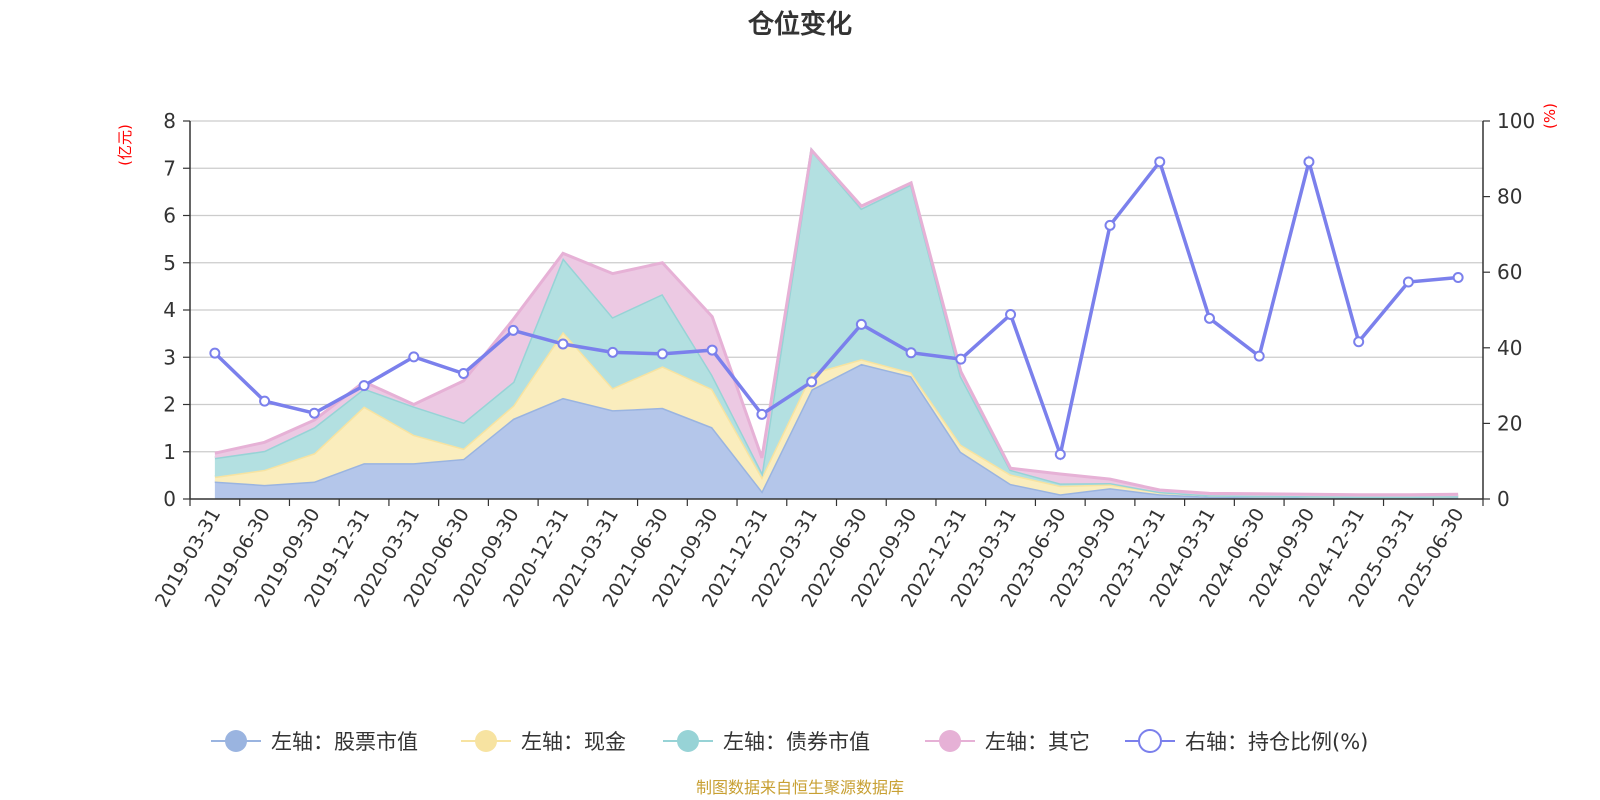  What do you see at coordinates (169, 405) in the screenshot?
I see `left-axis-tick-label: 2` at bounding box center [169, 405].